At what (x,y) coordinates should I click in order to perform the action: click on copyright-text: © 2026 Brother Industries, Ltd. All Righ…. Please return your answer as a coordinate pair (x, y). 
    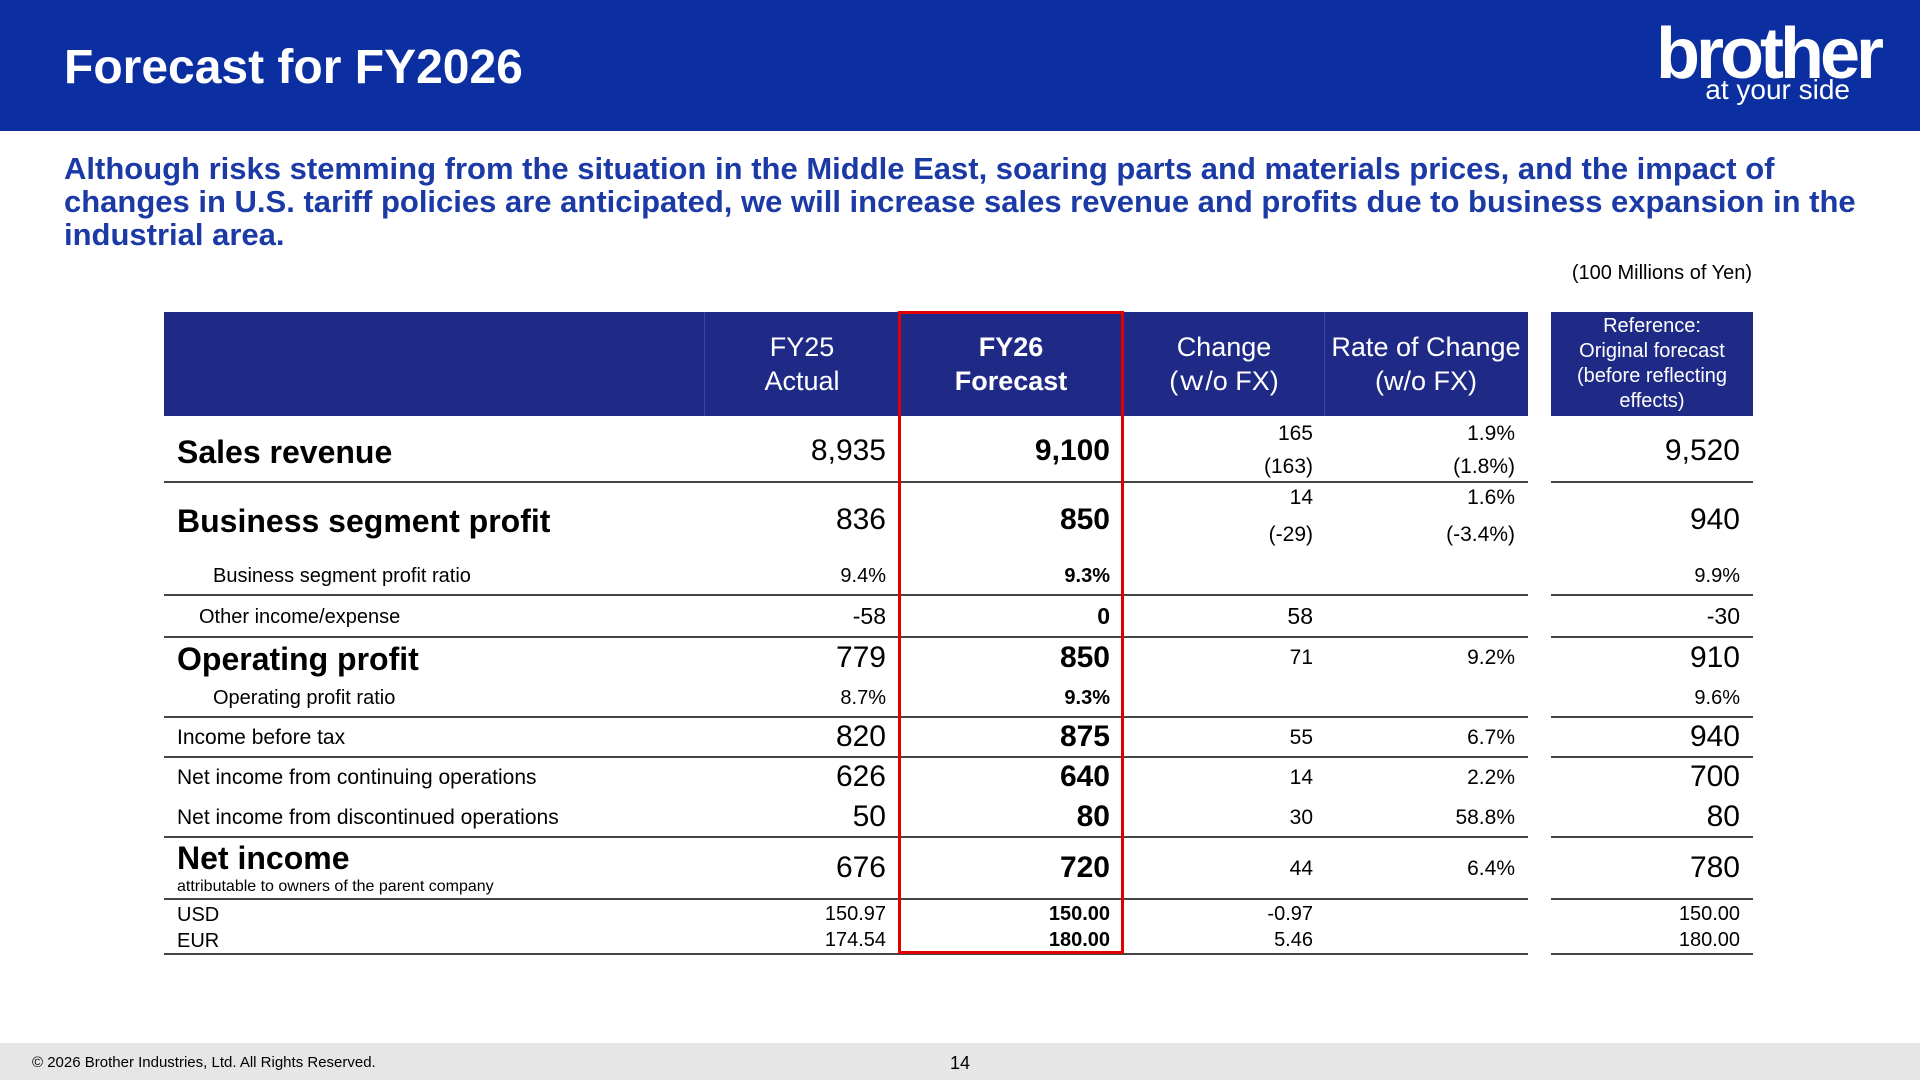
    Looking at the image, I should click on (204, 1062).